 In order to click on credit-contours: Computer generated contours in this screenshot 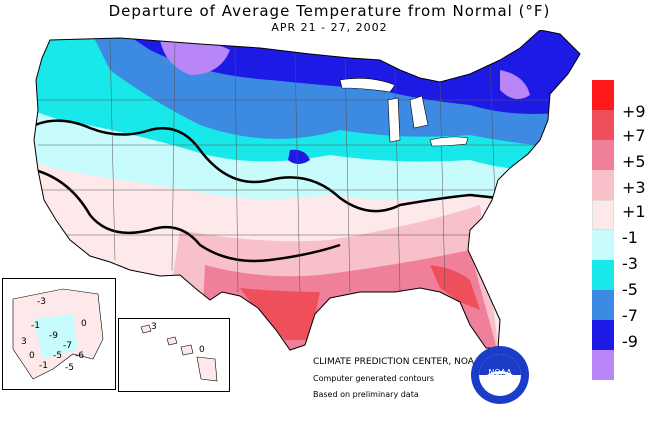, I will do `click(374, 378)`.